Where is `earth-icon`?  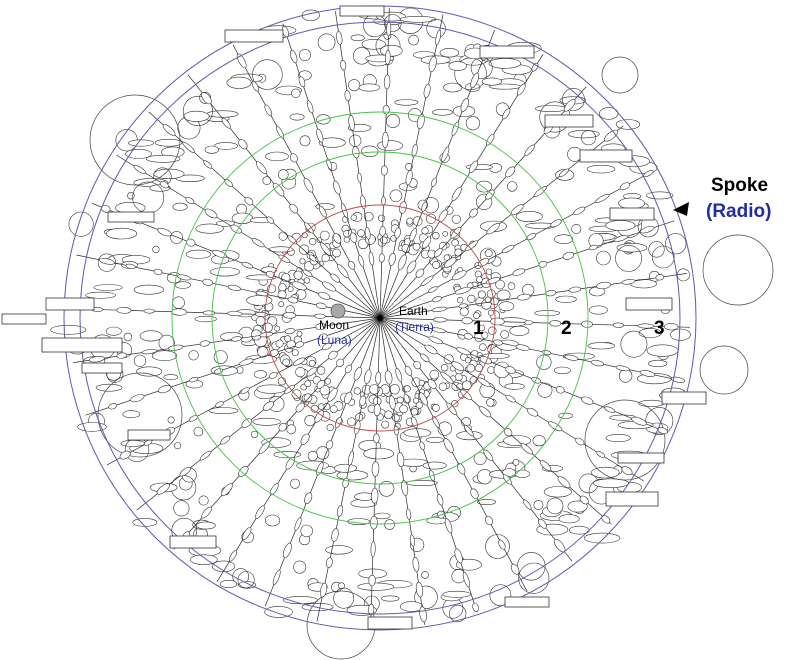
earth-icon is located at coordinates (410, 323).